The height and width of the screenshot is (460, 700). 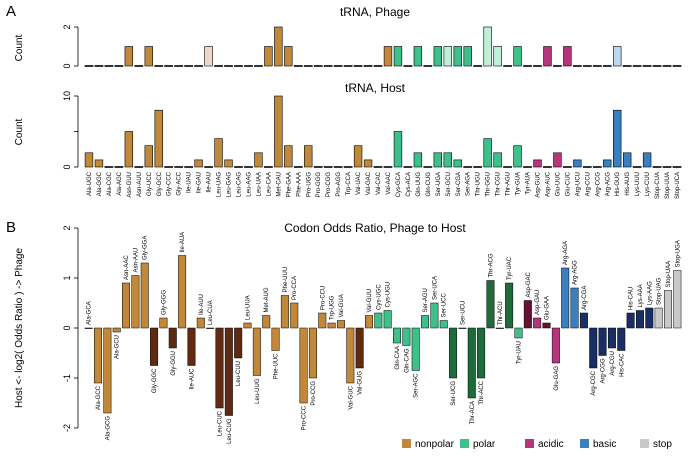 I want to click on bar-label: Ser-AGC, so click(x=417, y=385).